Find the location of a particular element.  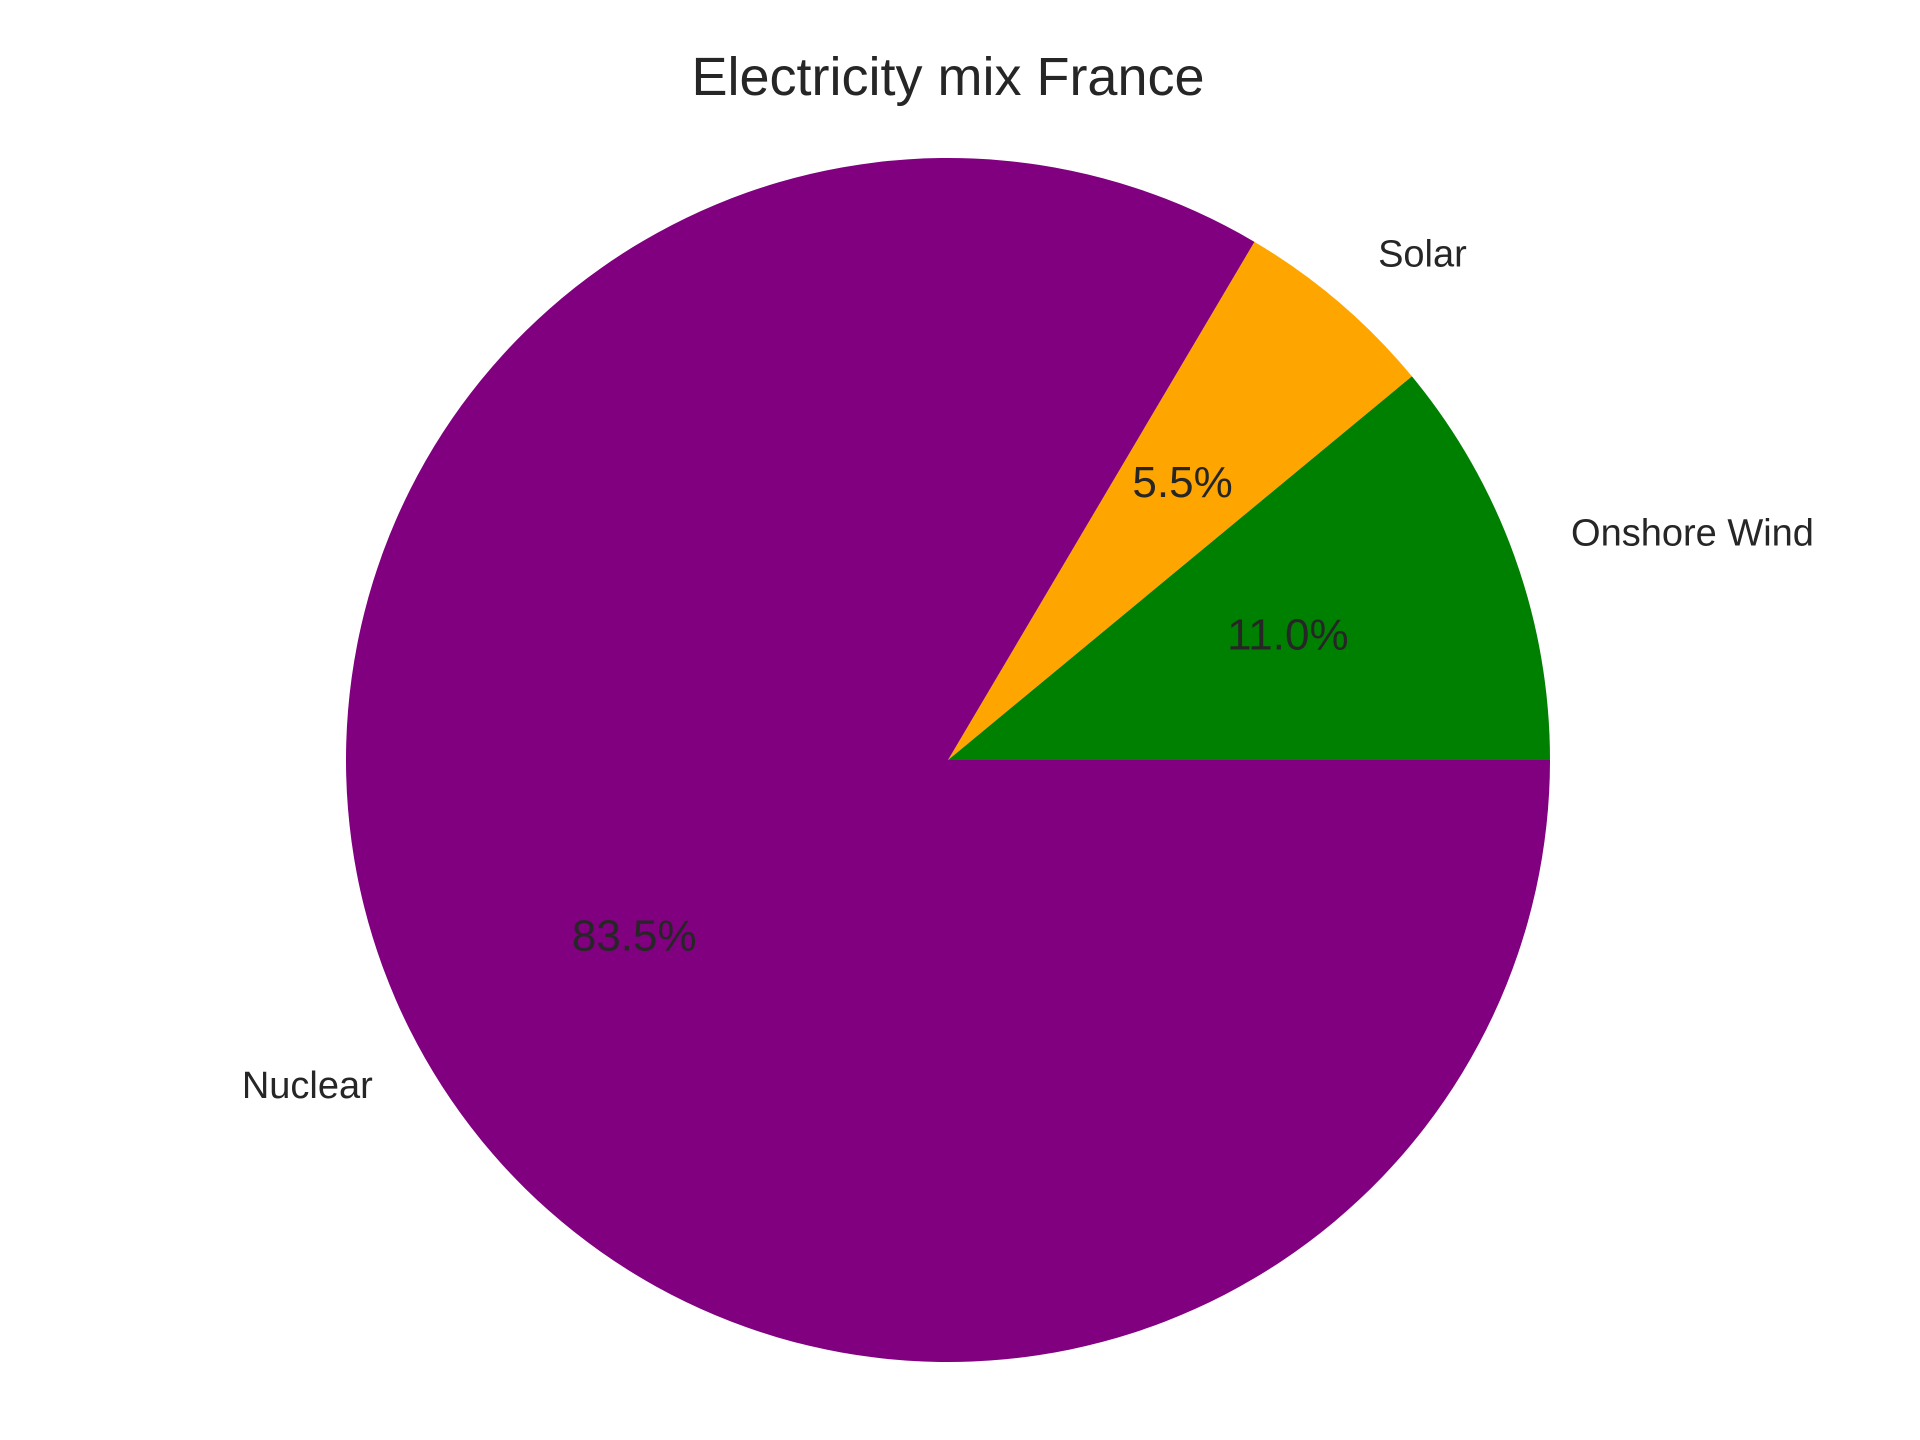

slice-label-onshore-wind: Onshore Wind is located at coordinates (1692, 534).